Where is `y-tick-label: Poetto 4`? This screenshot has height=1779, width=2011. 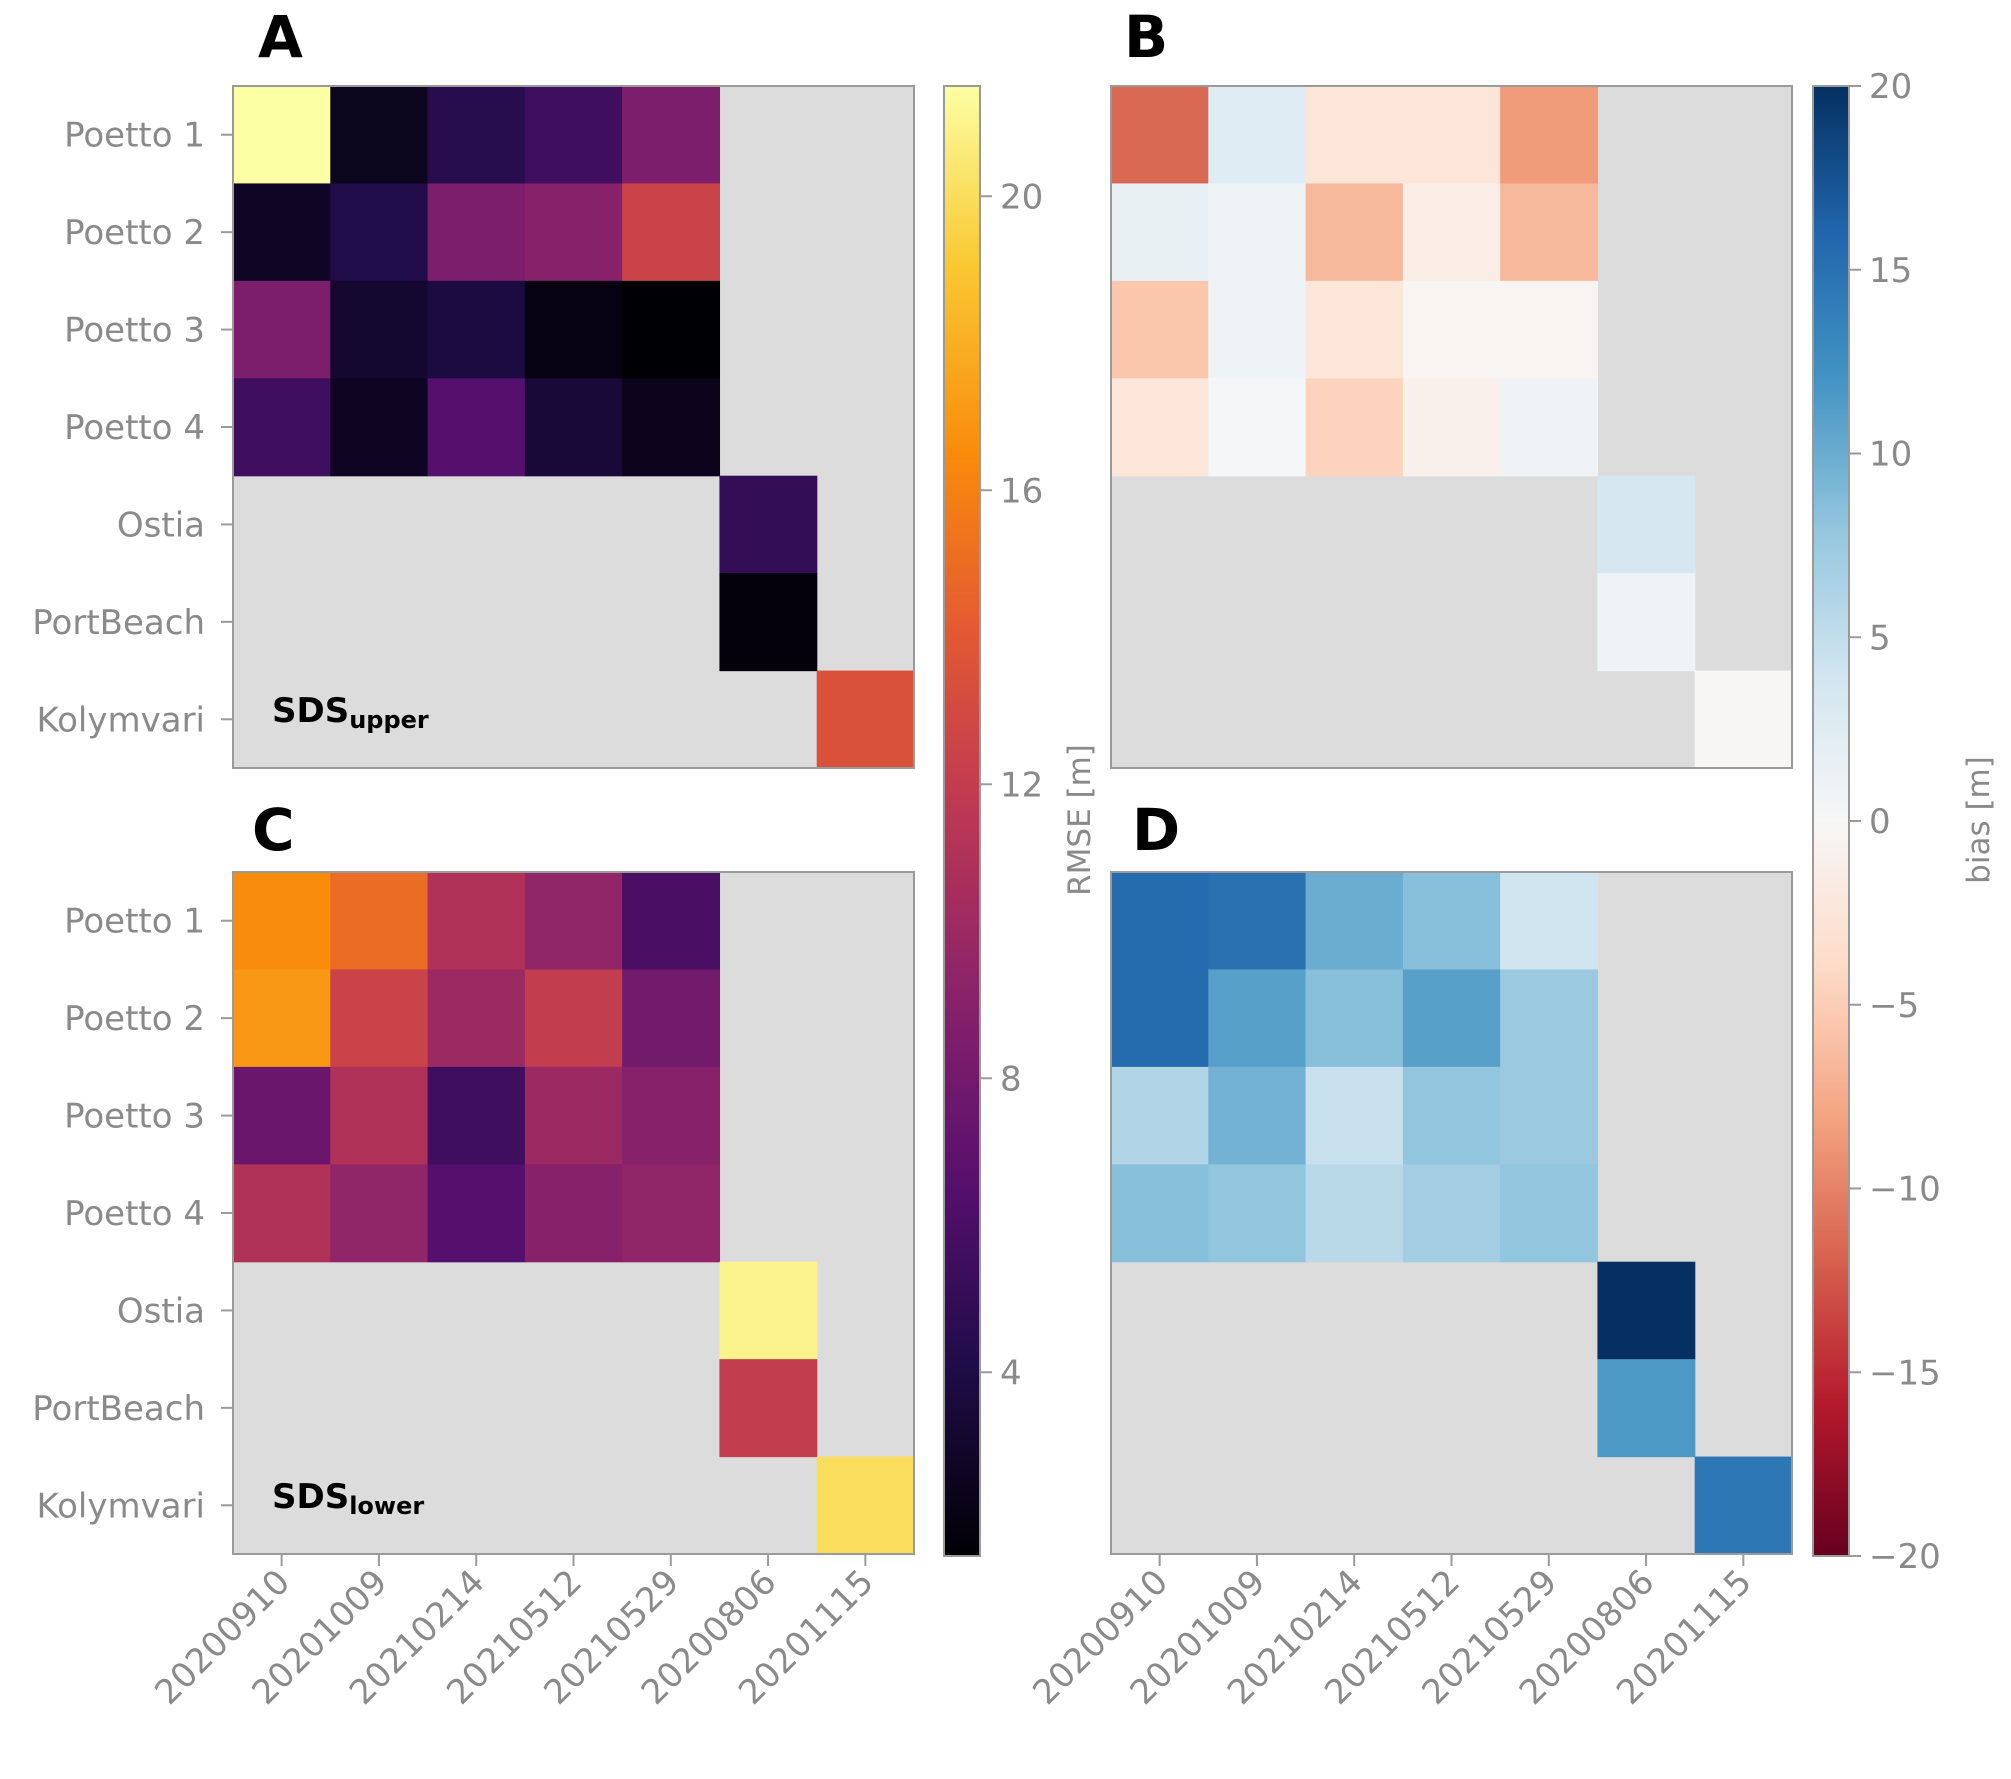 y-tick-label: Poetto 4 is located at coordinates (134, 1214).